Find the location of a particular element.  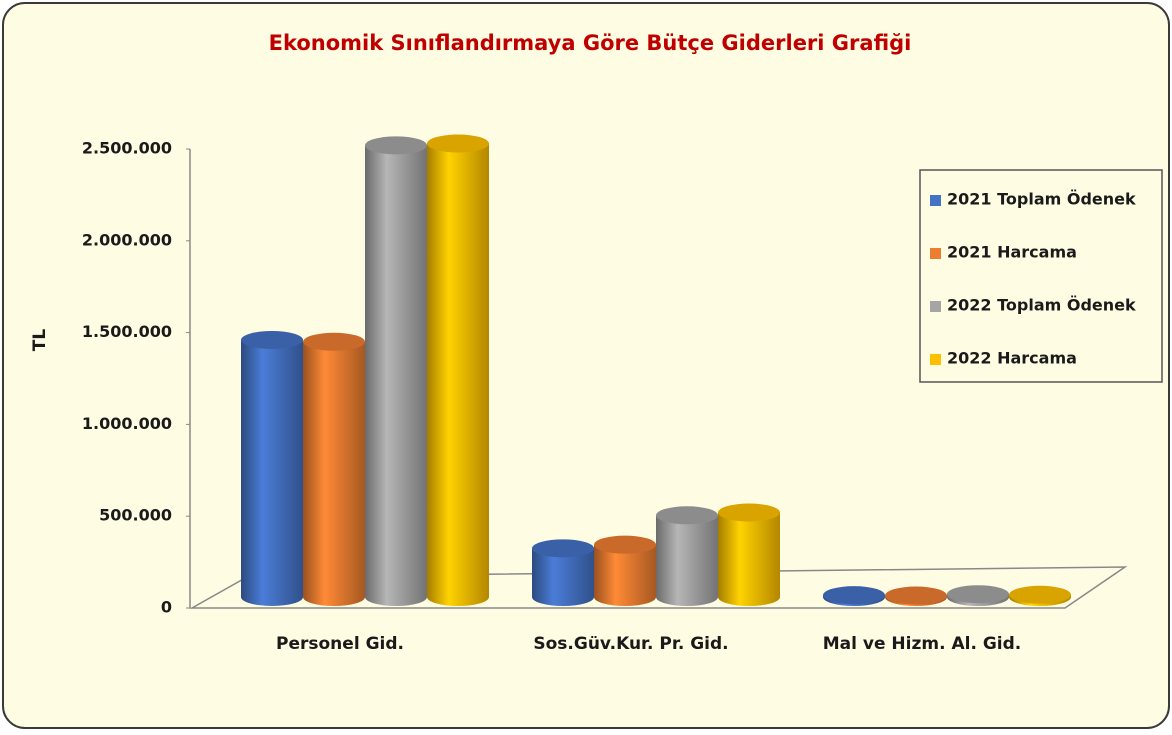

y-tick-label: 1.500.000 is located at coordinates (127, 331).